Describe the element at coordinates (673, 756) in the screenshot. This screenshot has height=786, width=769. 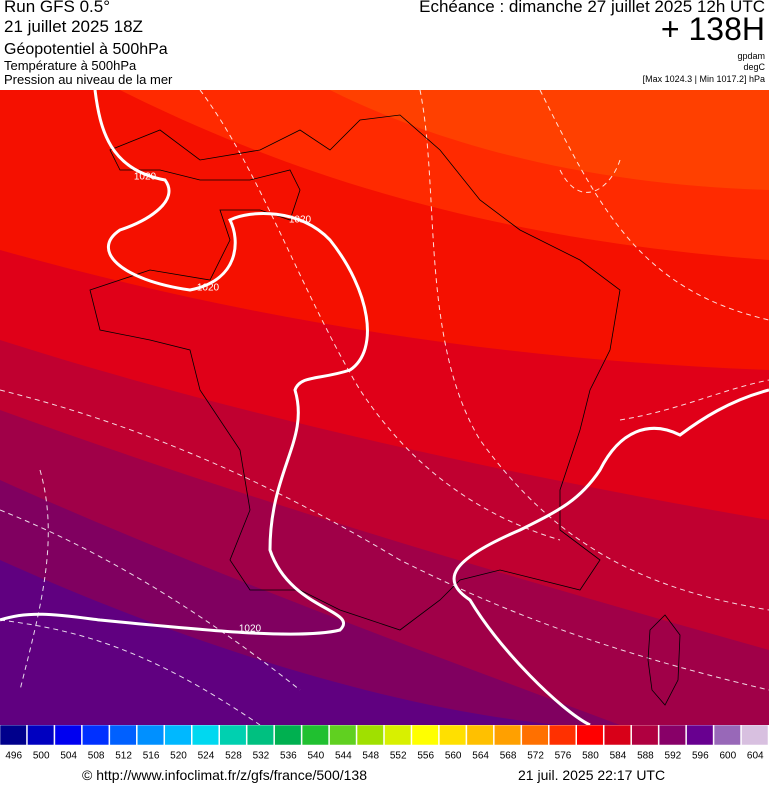
I see `level-label: 592` at that location.